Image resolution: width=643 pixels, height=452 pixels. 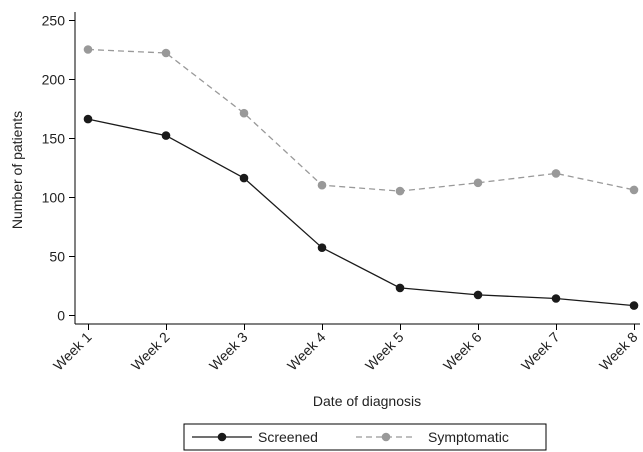 What do you see at coordinates (150, 351) in the screenshot?
I see `x-tick-label: Week 2` at bounding box center [150, 351].